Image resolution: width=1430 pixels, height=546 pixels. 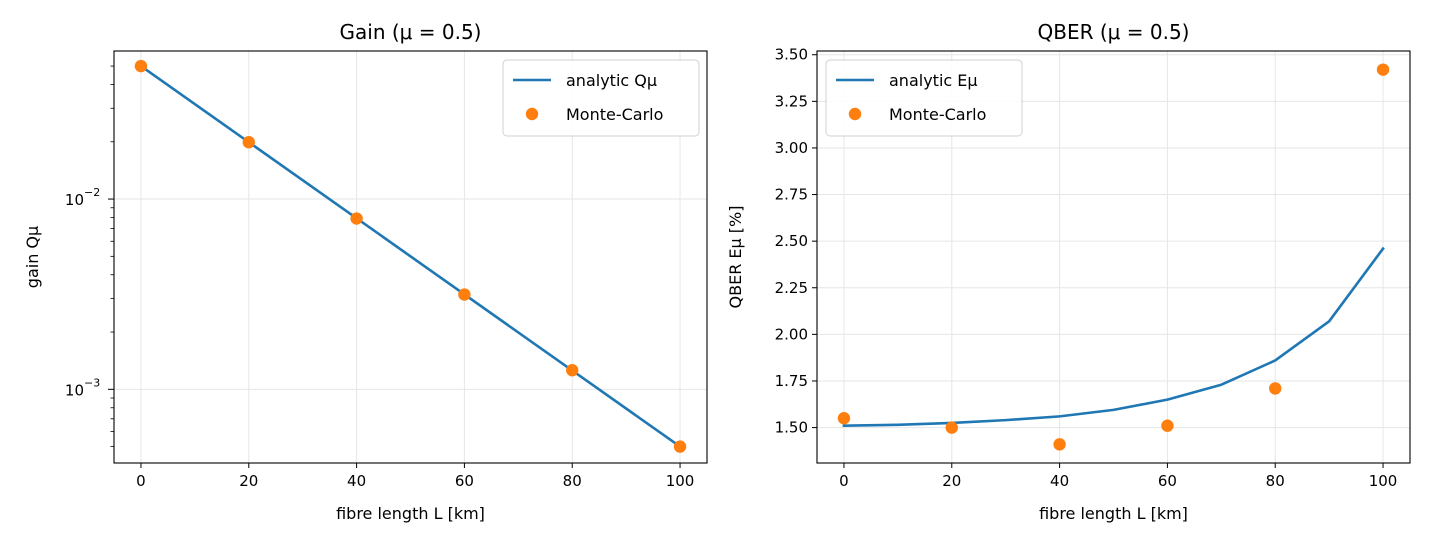 What do you see at coordinates (411, 32) in the screenshot?
I see `chart-title: Gain (μ = 0.5)` at bounding box center [411, 32].